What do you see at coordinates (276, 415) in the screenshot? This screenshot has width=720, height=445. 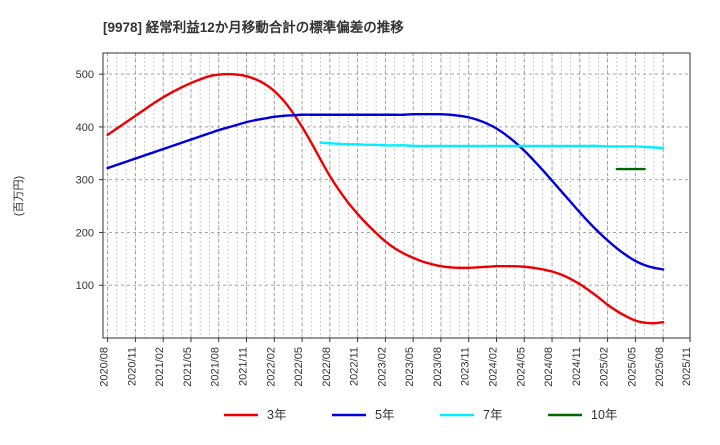 I see `legend-label-3年: 3年` at bounding box center [276, 415].